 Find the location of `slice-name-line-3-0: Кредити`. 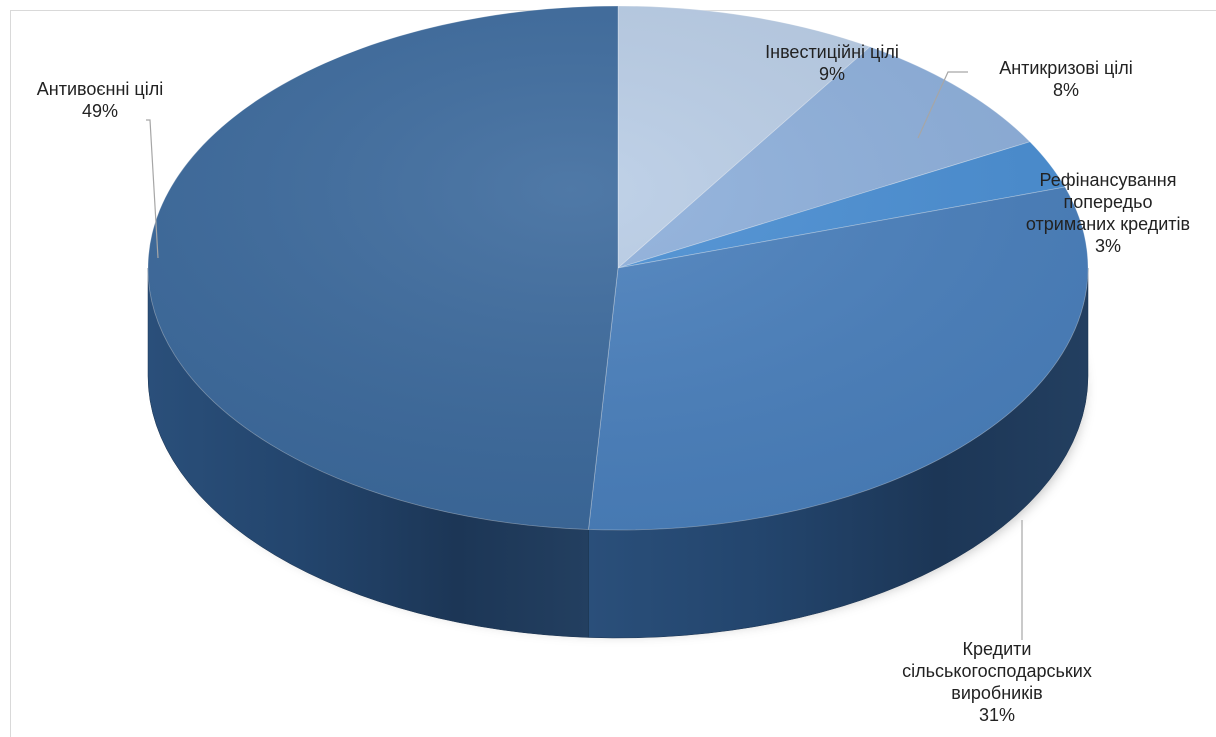

slice-name-line-3-0: Кредити is located at coordinates (997, 649).